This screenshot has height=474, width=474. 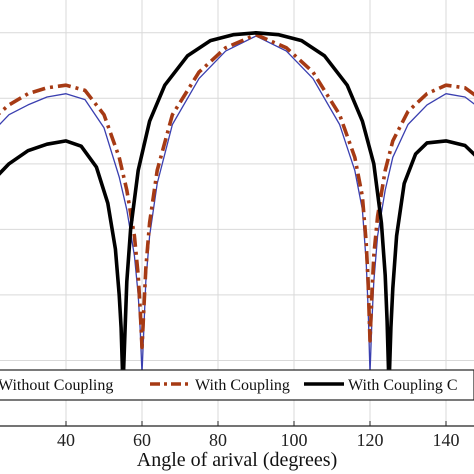 What do you see at coordinates (237, 424) in the screenshot?
I see `axes` at bounding box center [237, 424].